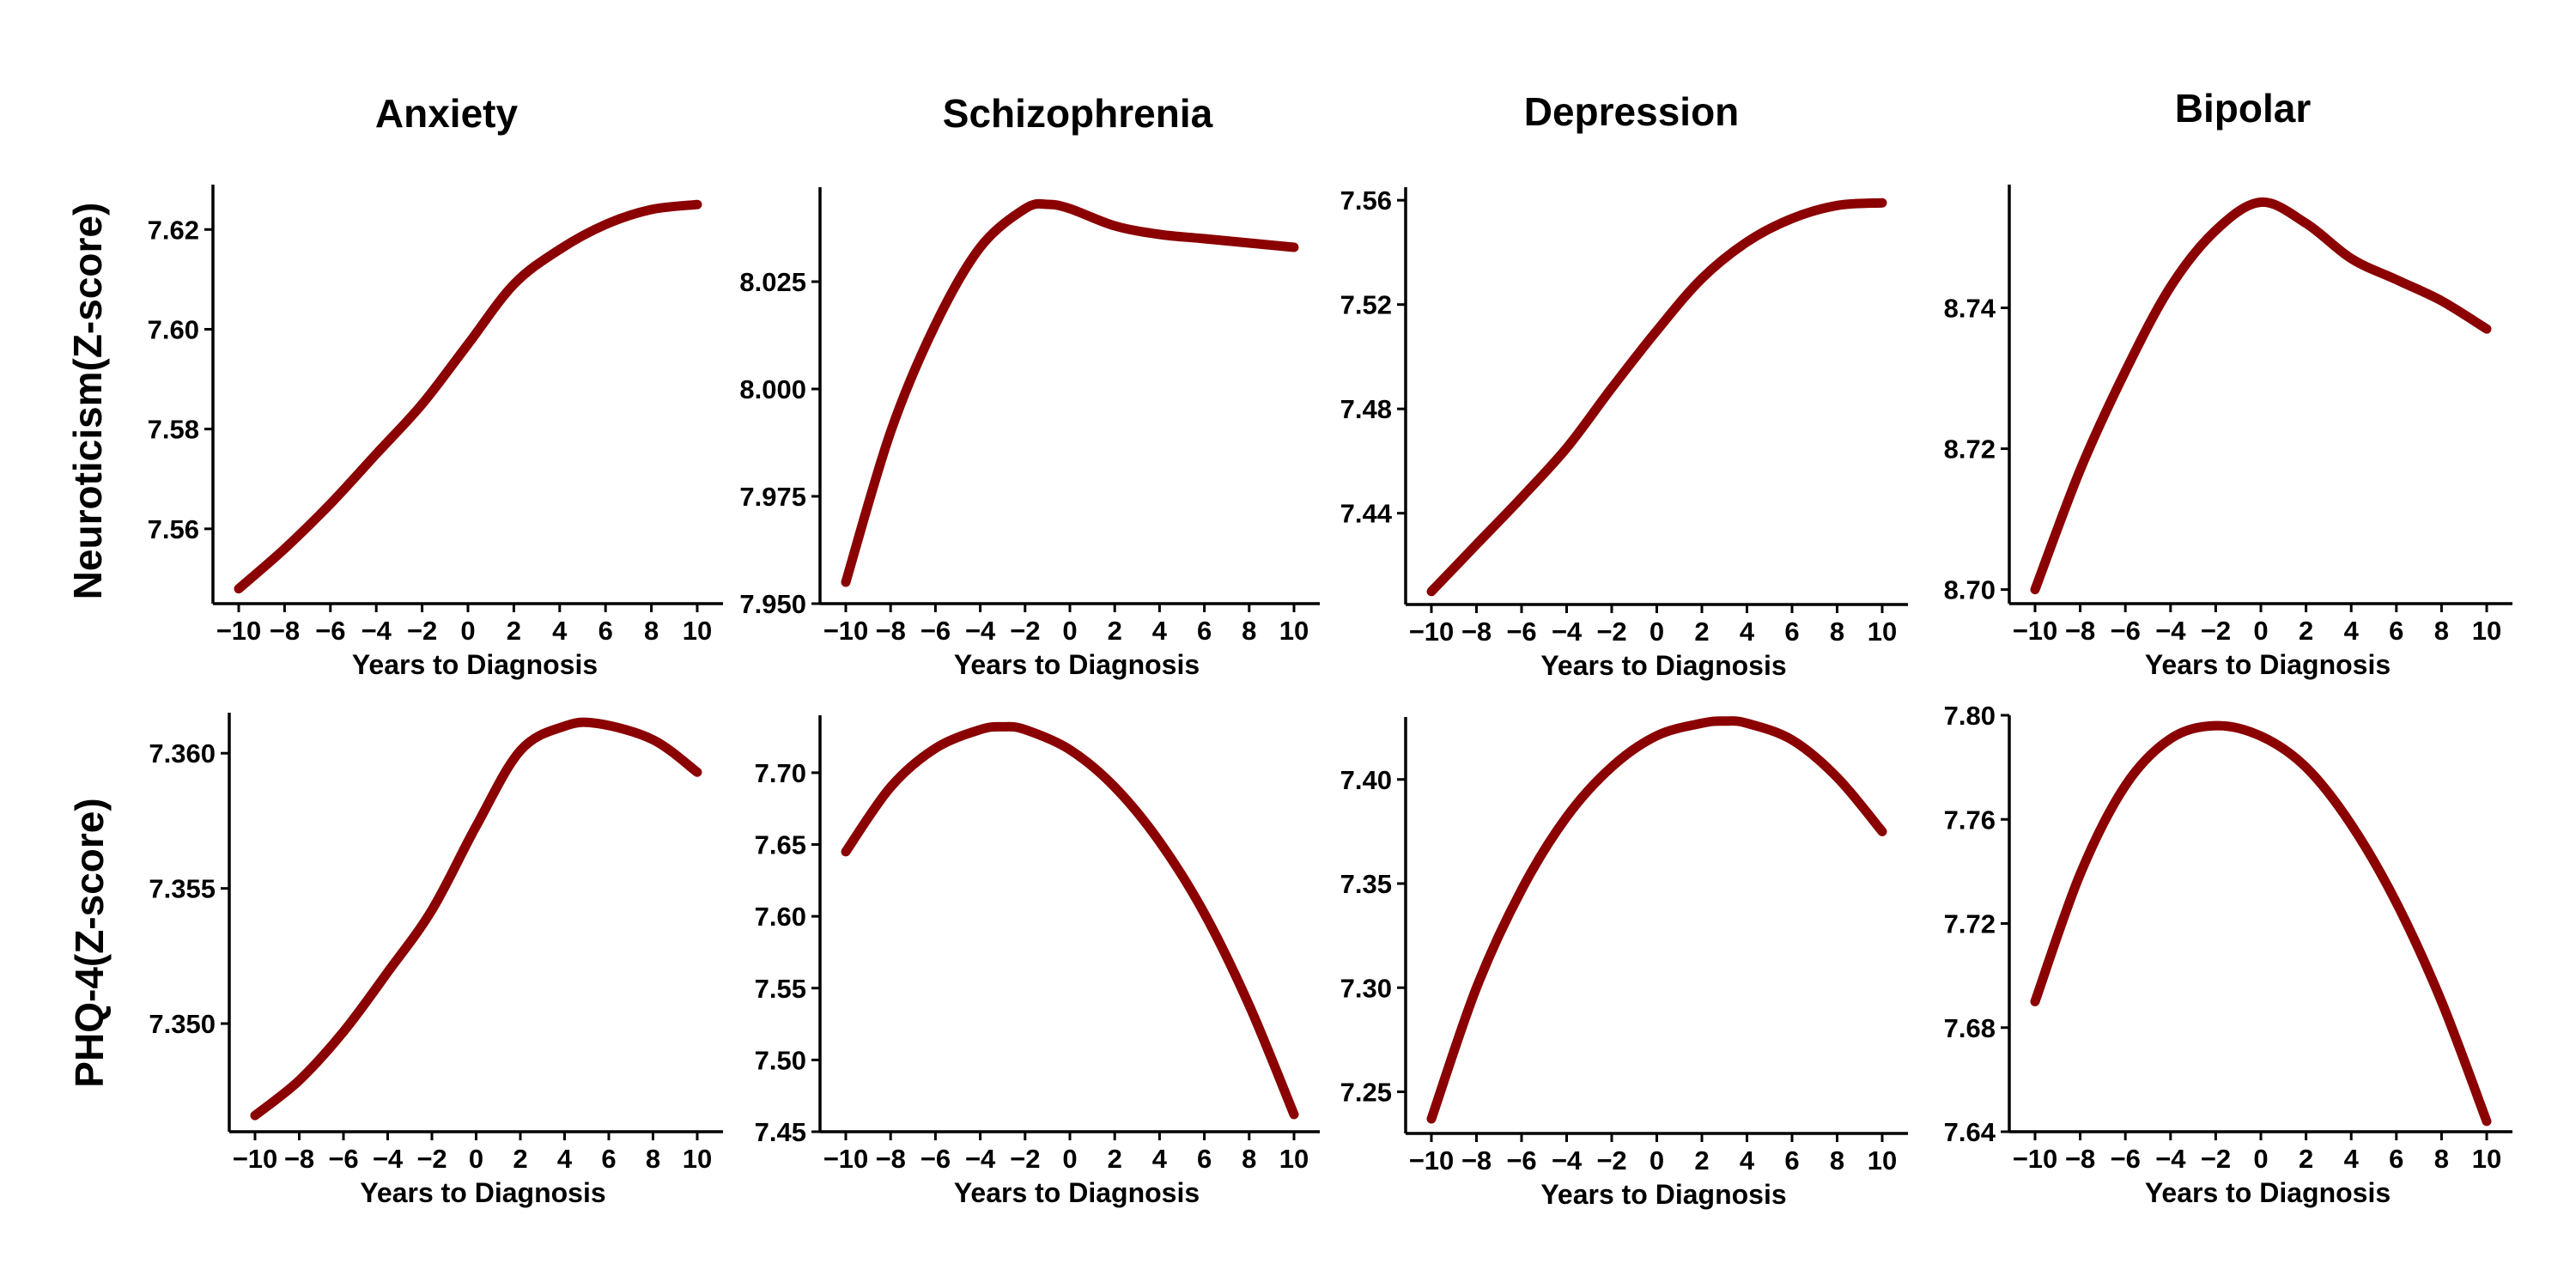 Image resolution: width=2576 pixels, height=1288 pixels. What do you see at coordinates (87, 401) in the screenshot?
I see `row-title-neuroticism: Neuroticism(Z-score)` at bounding box center [87, 401].